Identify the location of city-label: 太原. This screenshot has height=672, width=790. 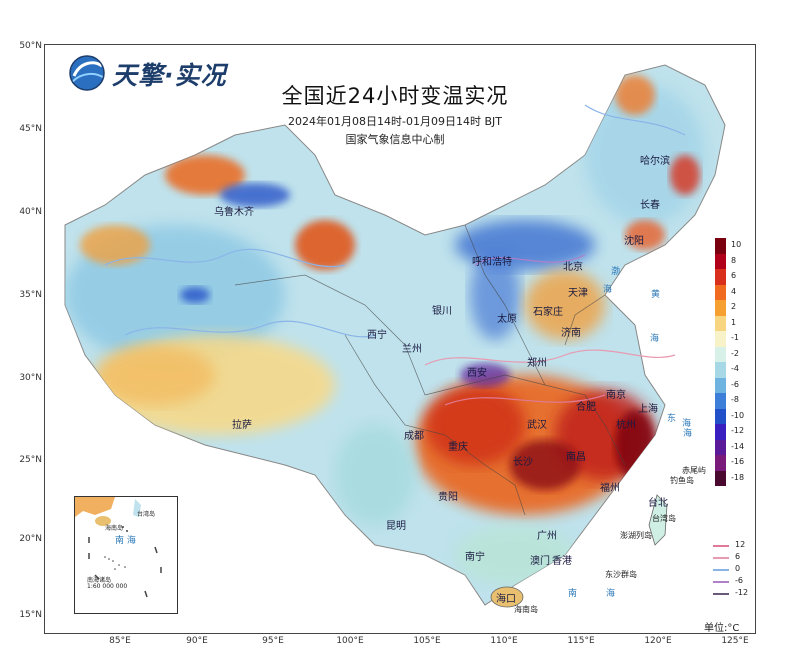
(507, 319).